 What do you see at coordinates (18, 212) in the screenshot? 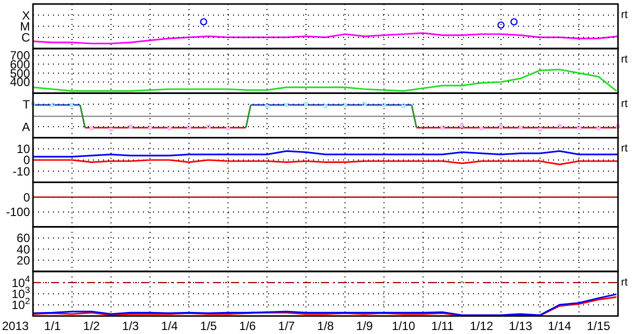
I see `y-tick-label: -100` at bounding box center [18, 212].